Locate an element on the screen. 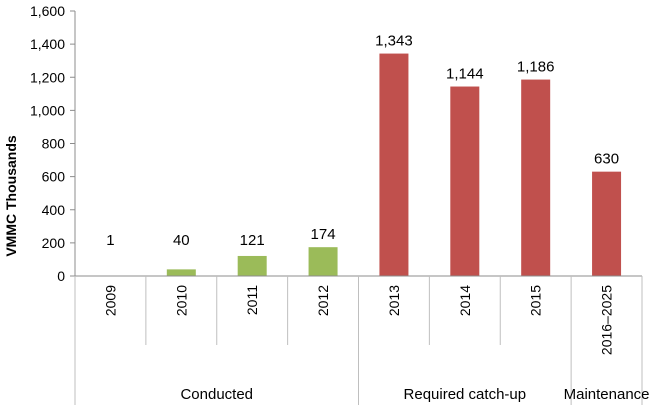  x-tick-label: 2012 is located at coordinates (323, 300).